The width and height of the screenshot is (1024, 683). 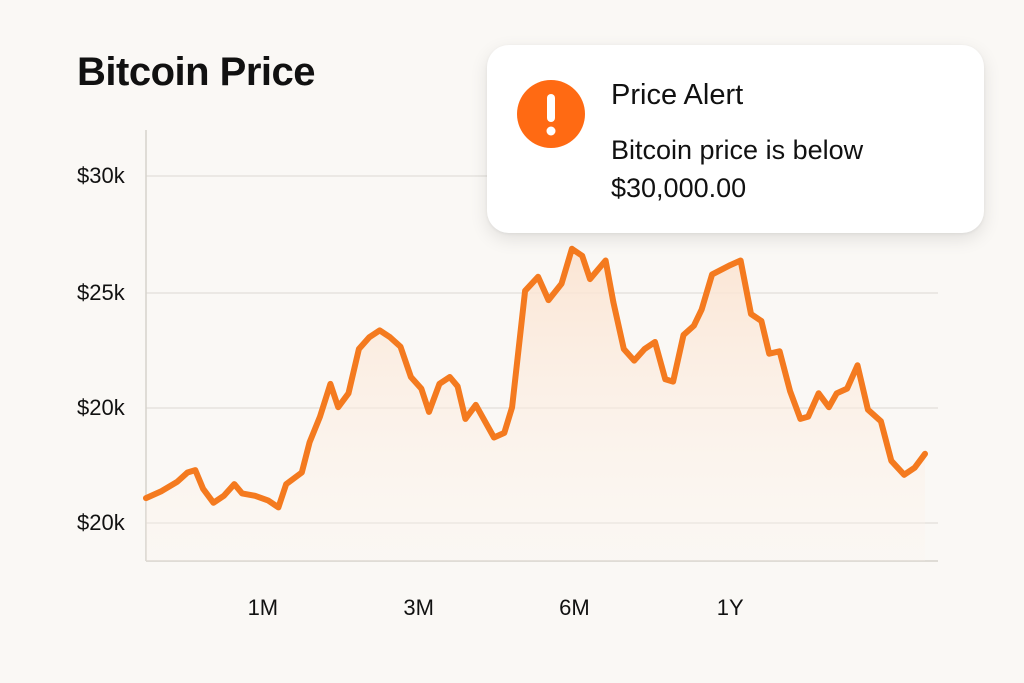 What do you see at coordinates (730, 607) in the screenshot?
I see `x-tick-label: 1Y` at bounding box center [730, 607].